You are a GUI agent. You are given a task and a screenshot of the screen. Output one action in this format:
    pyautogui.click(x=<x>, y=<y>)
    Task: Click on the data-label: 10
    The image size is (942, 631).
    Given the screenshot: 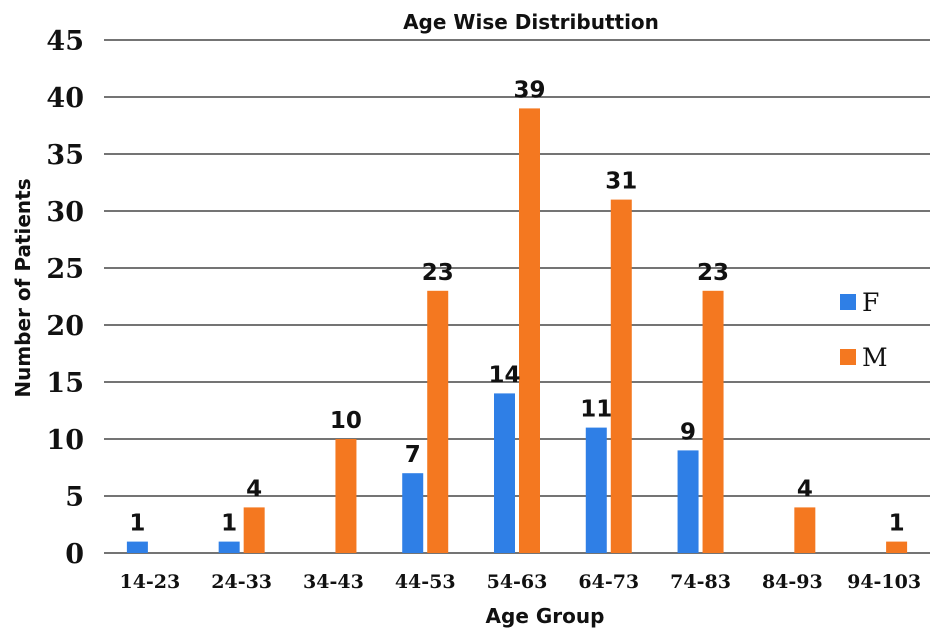 What is the action you would take?
    pyautogui.click(x=346, y=421)
    